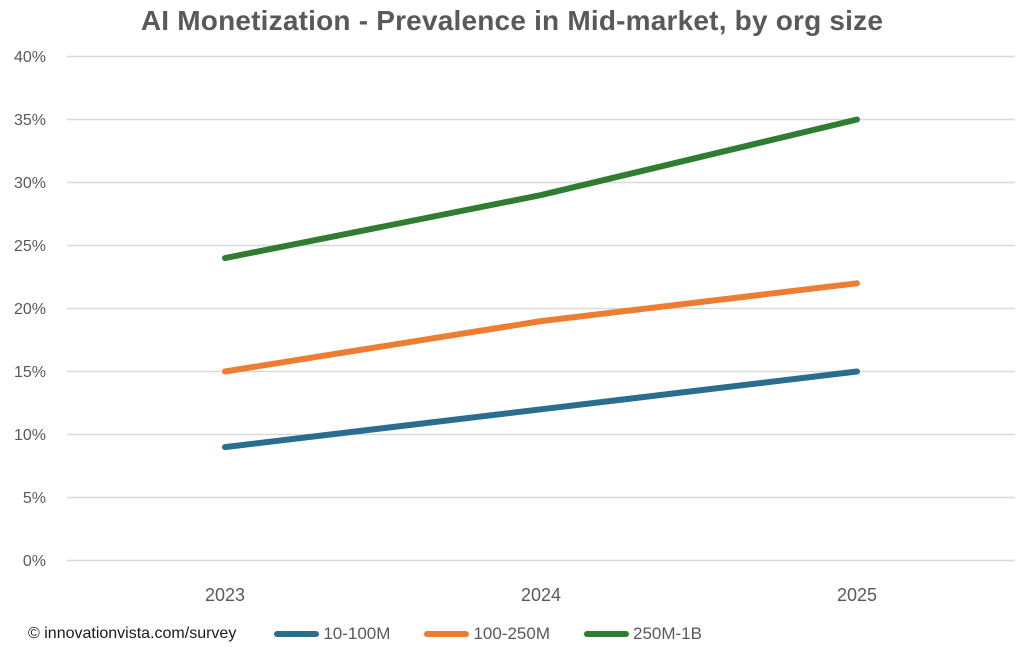 Image resolution: width=1024 pixels, height=647 pixels. I want to click on y-tick-label: 40%, so click(30, 57).